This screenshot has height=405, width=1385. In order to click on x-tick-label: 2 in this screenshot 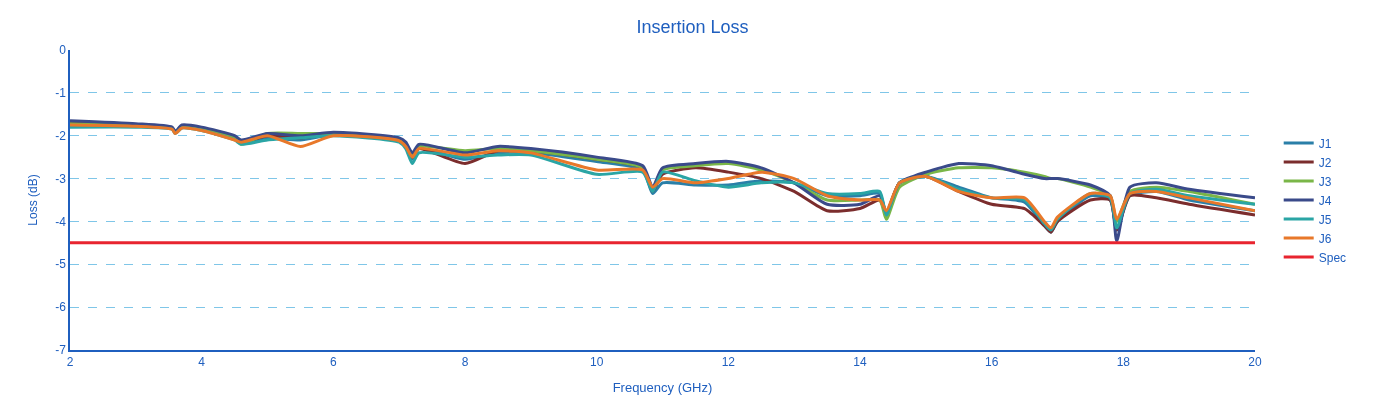, I will do `click(70, 362)`.